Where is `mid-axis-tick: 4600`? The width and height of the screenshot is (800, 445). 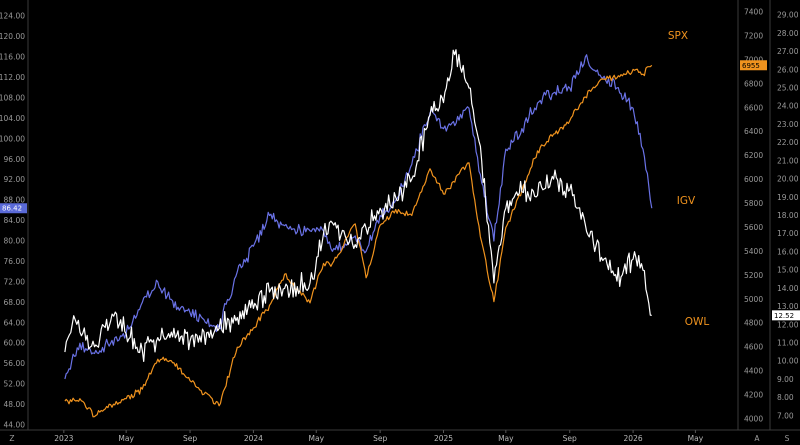
mid-axis-tick: 4600 is located at coordinates (753, 347).